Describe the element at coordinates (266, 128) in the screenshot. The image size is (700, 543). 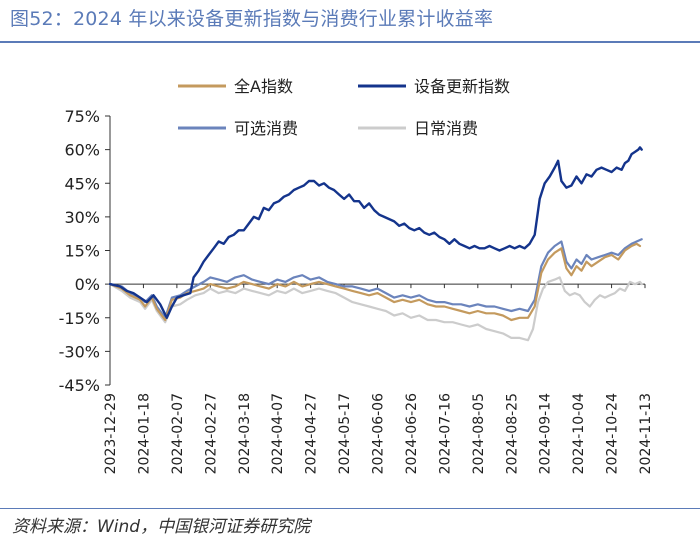
I see `legend-label: 可选消费` at that location.